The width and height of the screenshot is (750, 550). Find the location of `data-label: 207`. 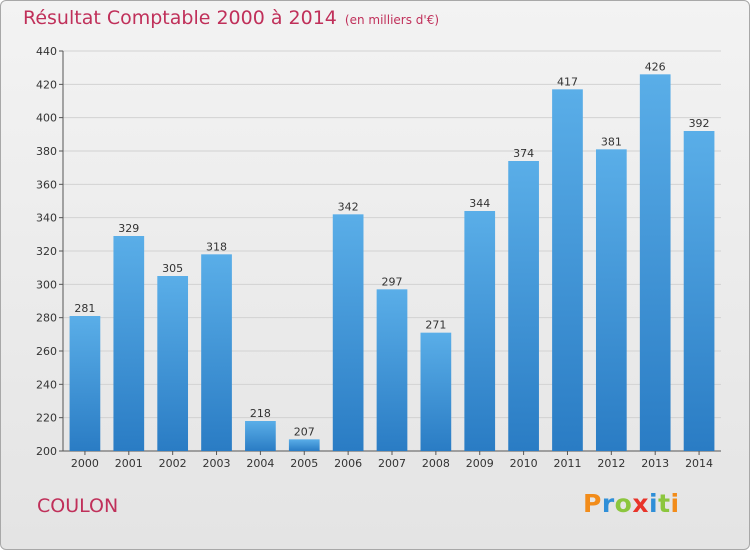

data-label: 207 is located at coordinates (304, 431).